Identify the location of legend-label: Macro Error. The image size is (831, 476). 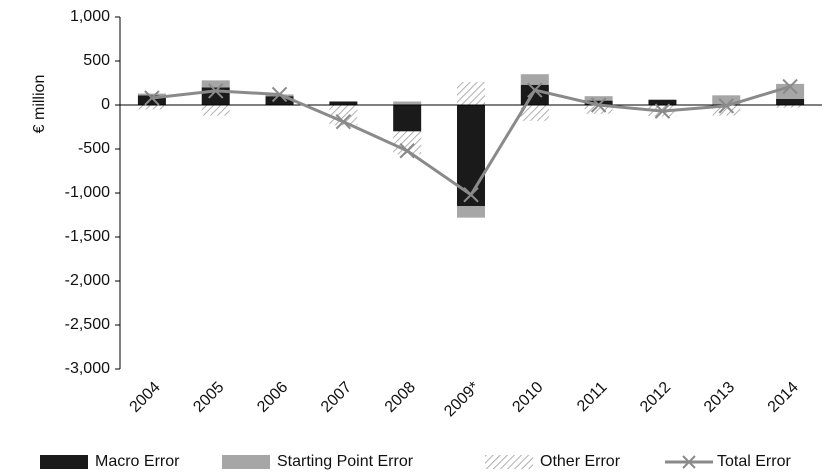
(137, 461).